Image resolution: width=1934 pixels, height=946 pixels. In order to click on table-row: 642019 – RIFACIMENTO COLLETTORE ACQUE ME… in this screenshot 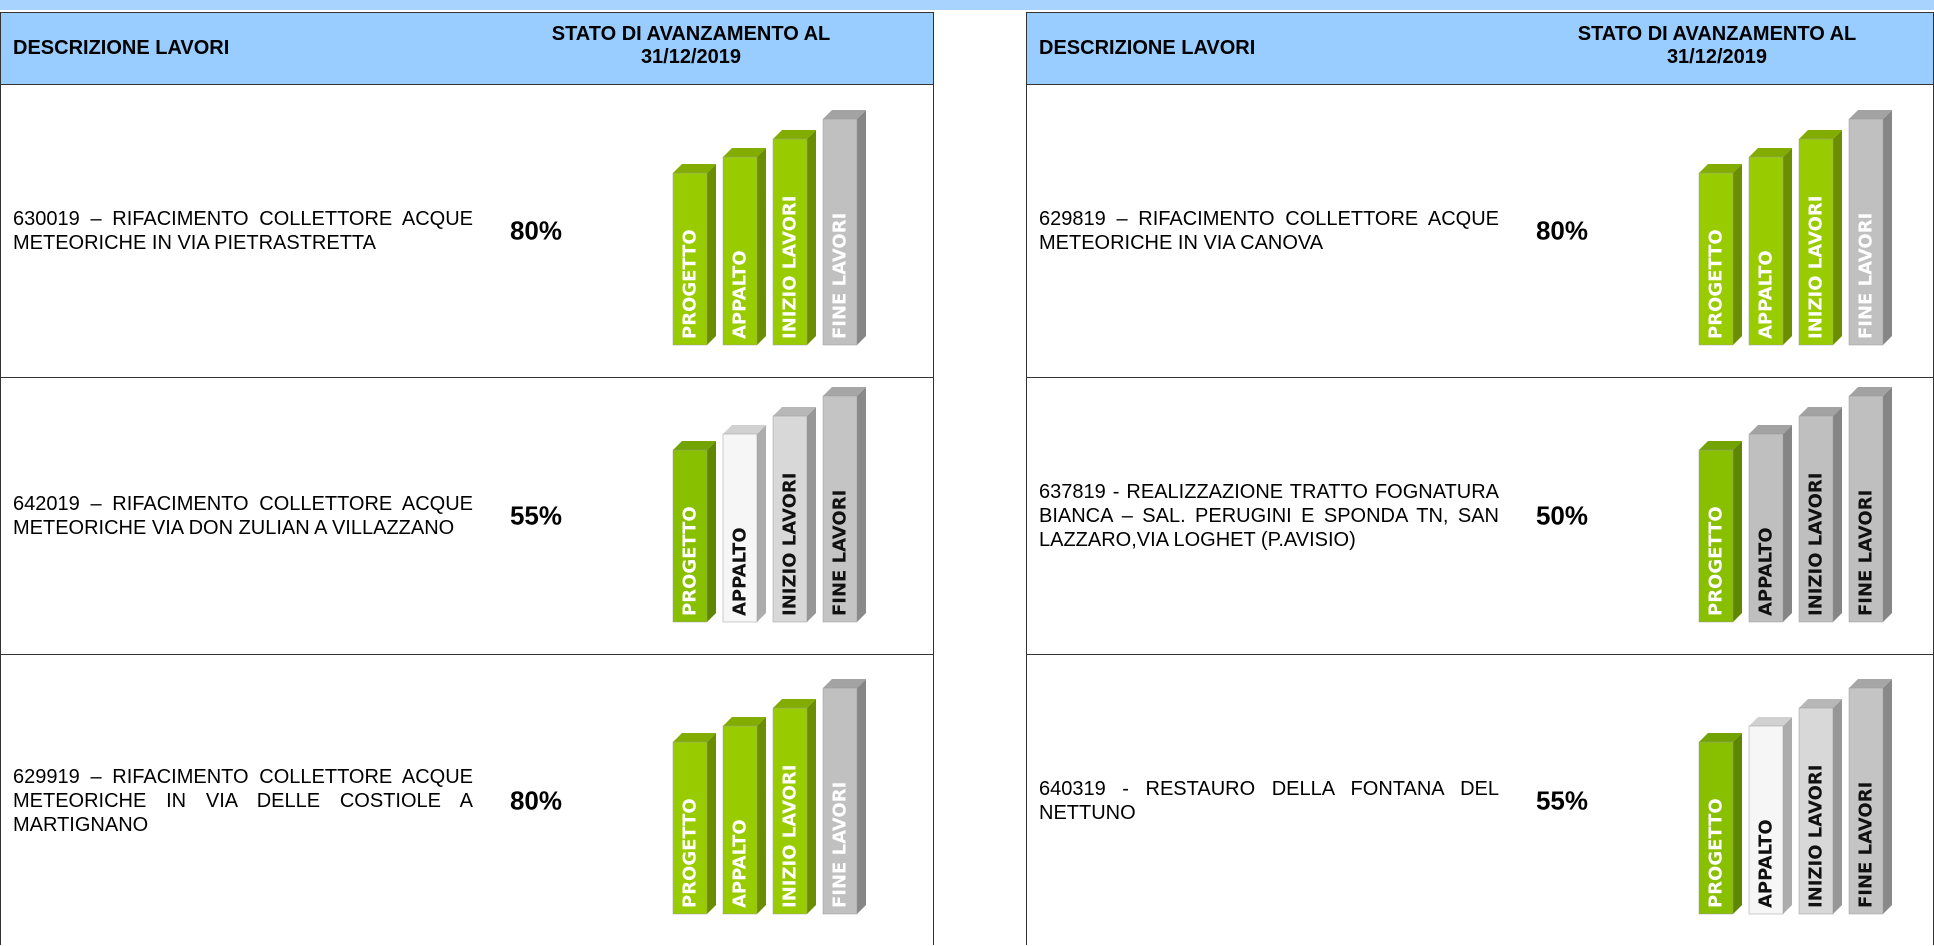, I will do `click(467, 516)`.